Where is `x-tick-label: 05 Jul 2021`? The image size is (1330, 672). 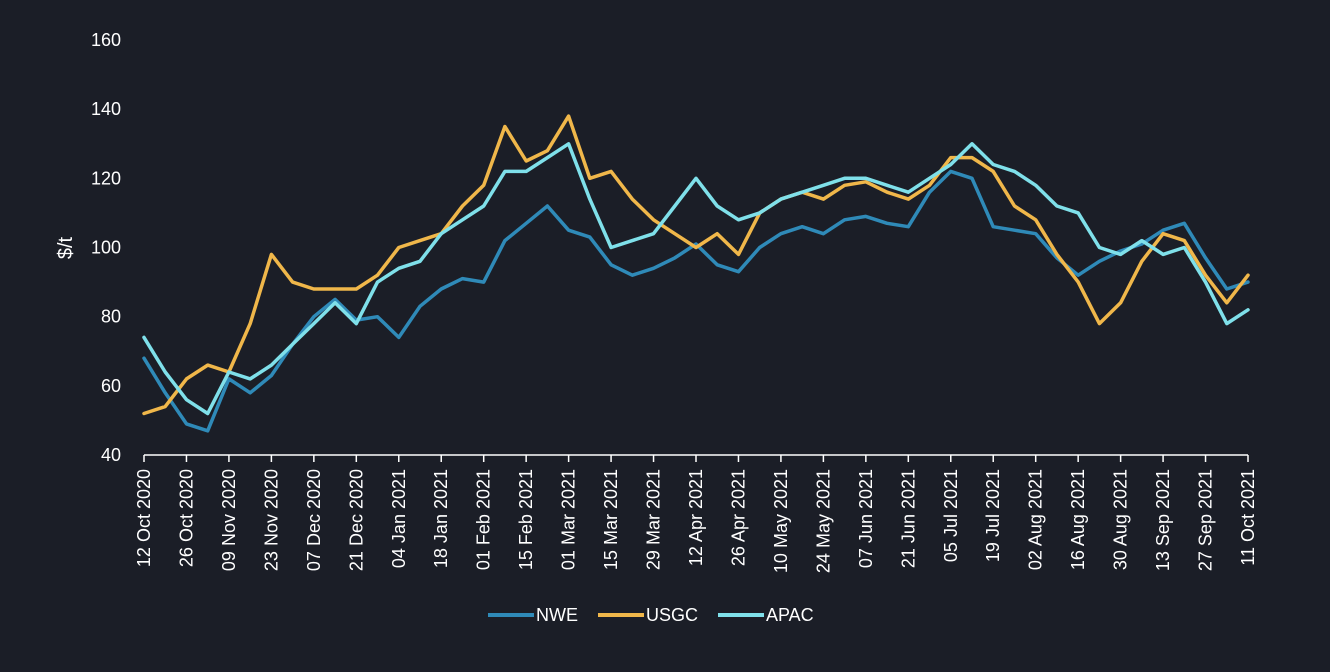 x-tick-label: 05 Jul 2021 is located at coordinates (951, 515).